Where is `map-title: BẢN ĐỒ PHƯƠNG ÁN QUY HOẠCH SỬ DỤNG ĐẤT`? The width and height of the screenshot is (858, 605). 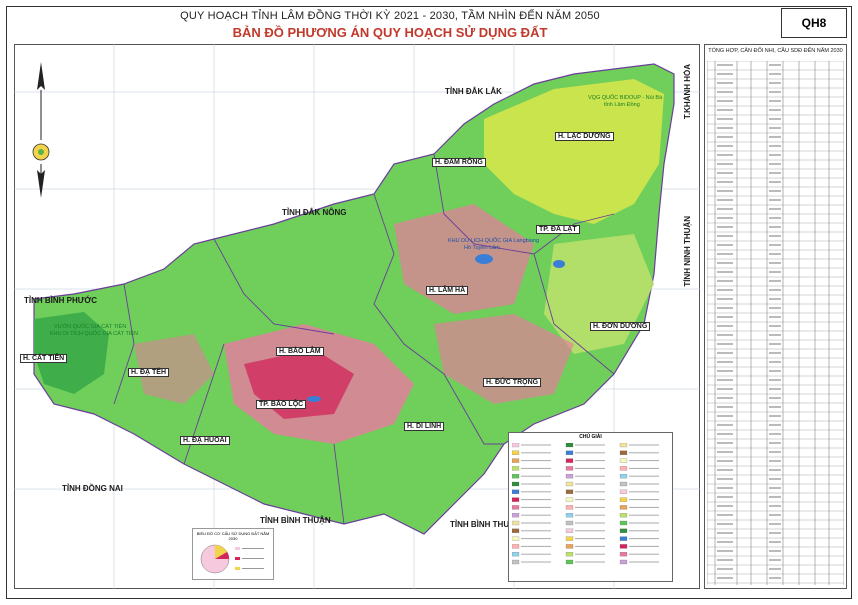
map-title: BẢN ĐỒ PHƯƠNG ÁN QUY HOẠCH SỬ DỤNG ĐẤT is located at coordinates (390, 32).